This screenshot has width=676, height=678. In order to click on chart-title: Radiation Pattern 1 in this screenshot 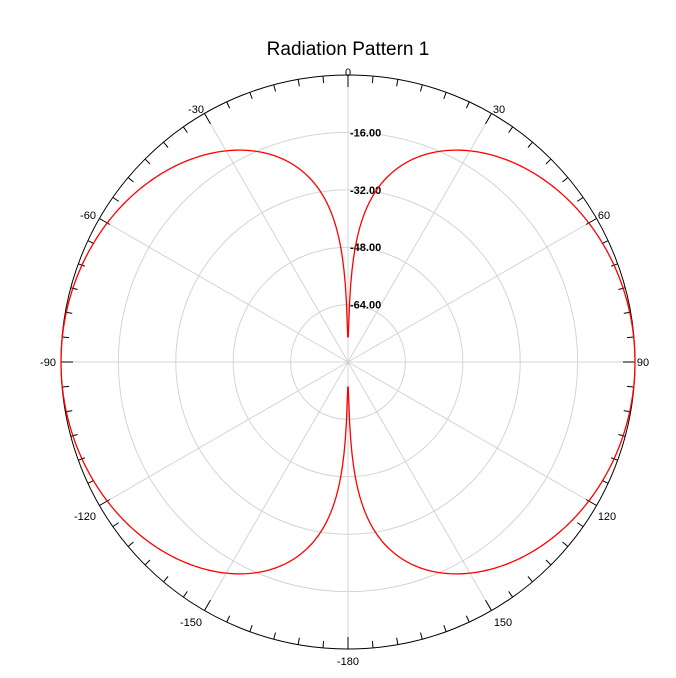, I will do `click(348, 49)`.